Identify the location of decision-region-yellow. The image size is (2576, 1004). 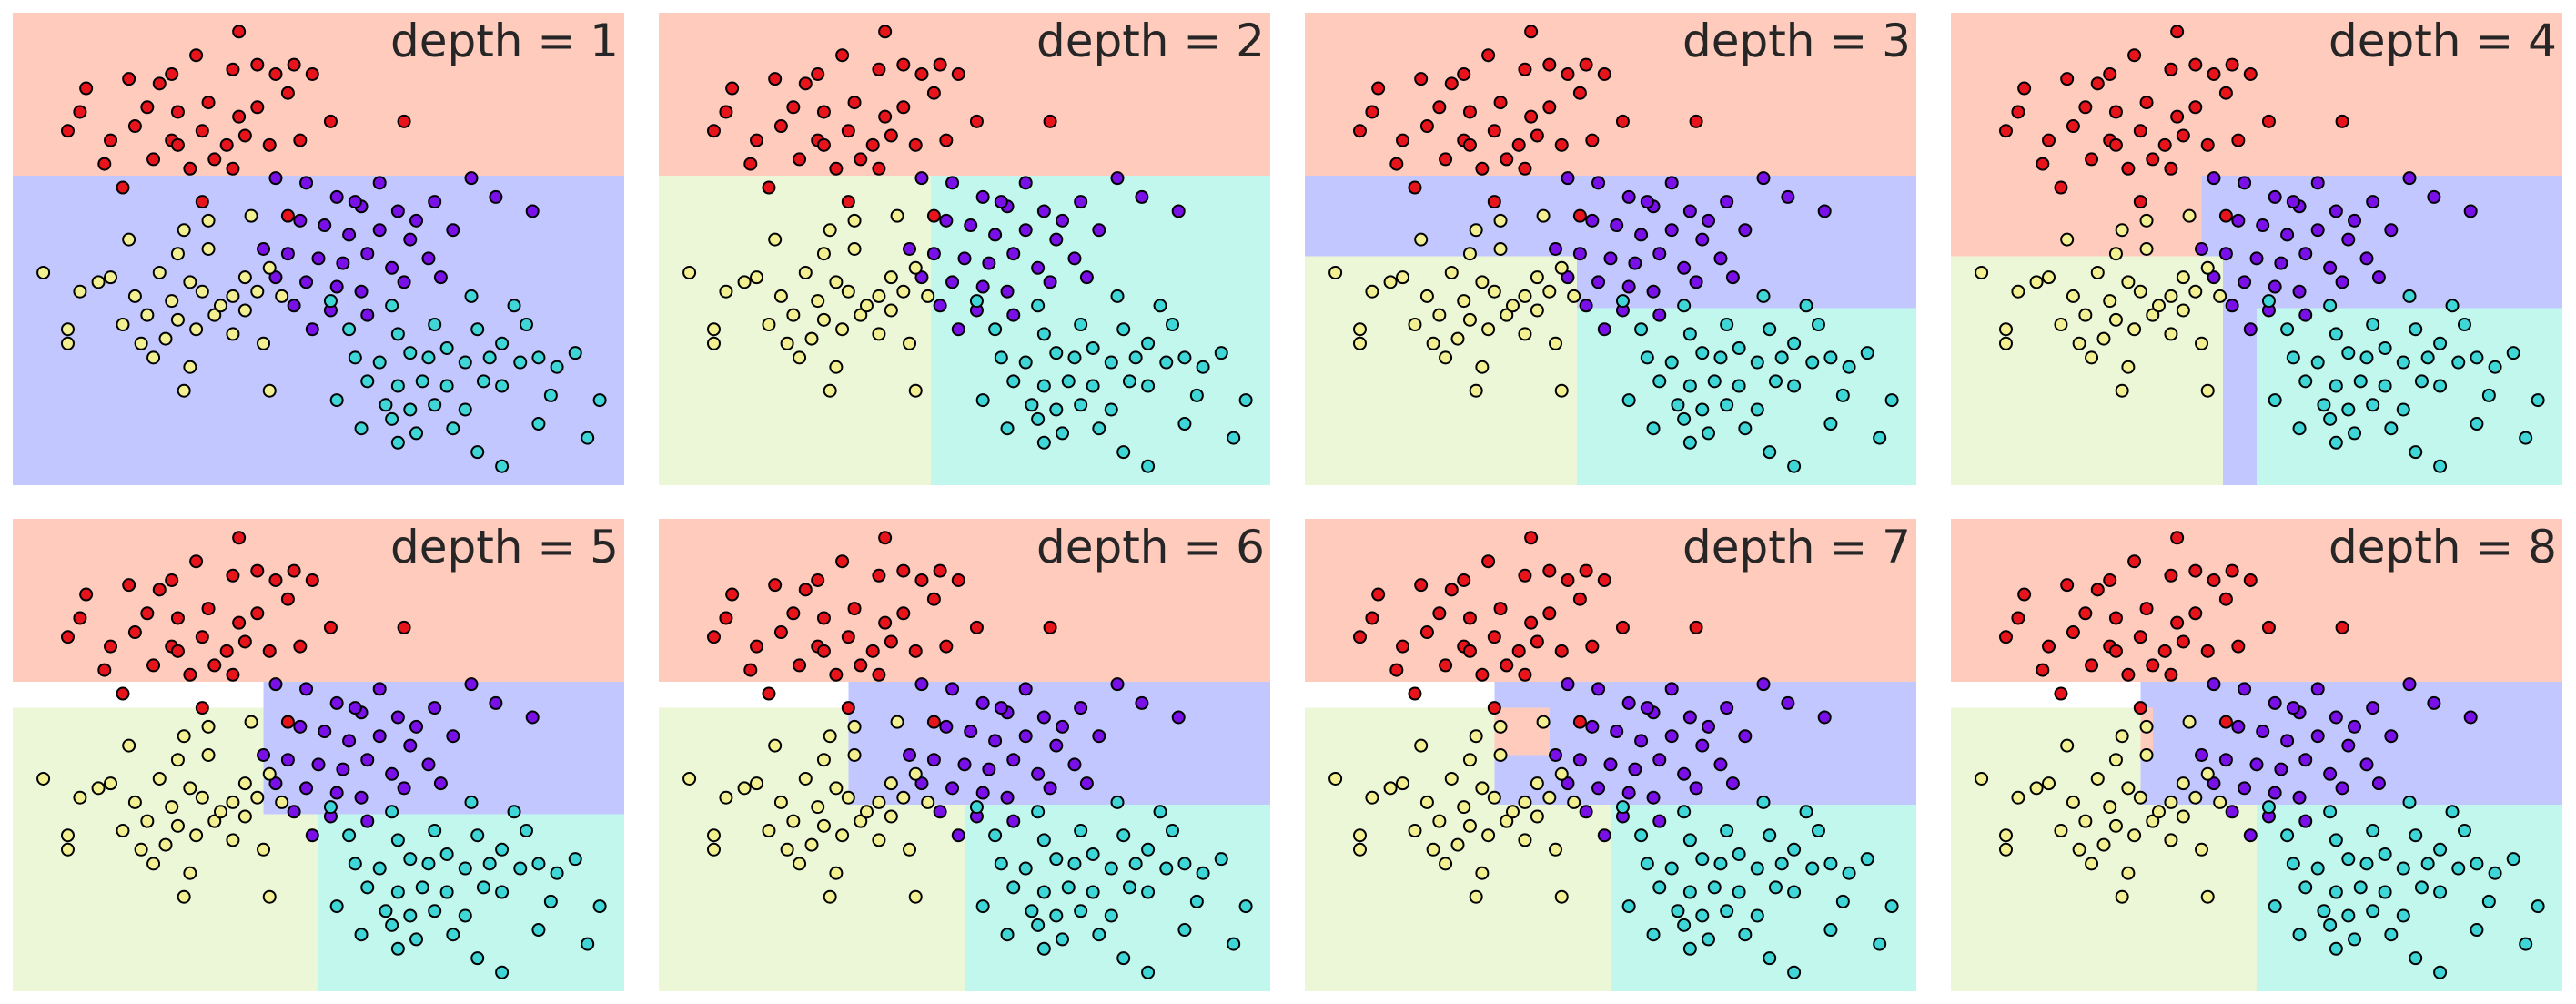
(1400, 849).